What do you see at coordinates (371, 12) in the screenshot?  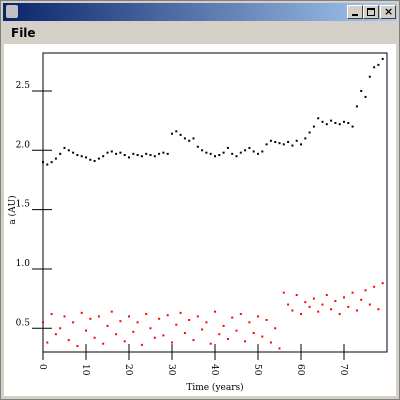 I see `maximize-button` at bounding box center [371, 12].